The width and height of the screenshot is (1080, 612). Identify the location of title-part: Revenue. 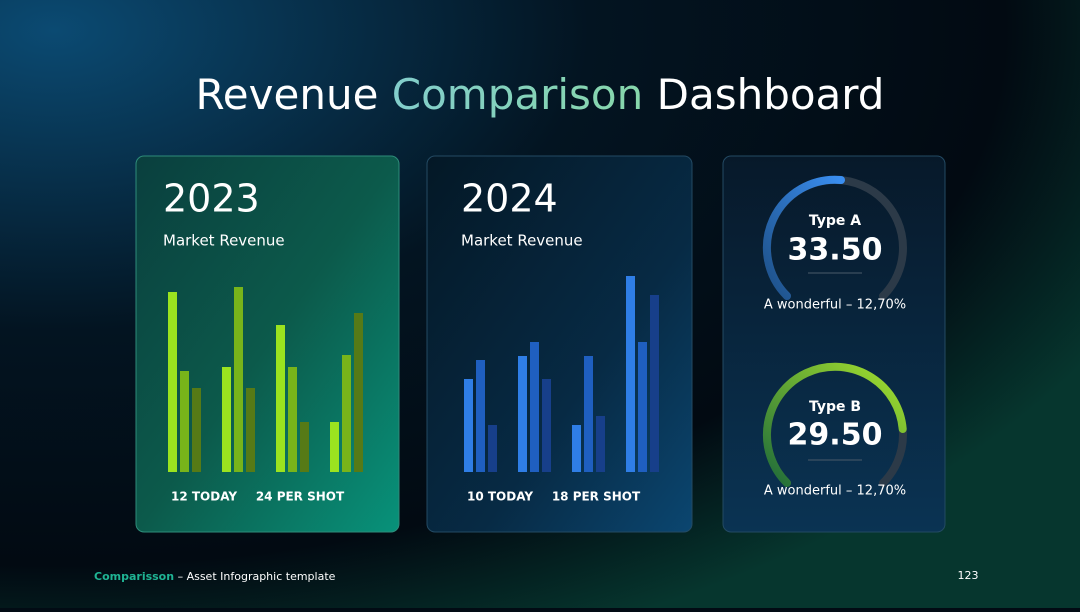
(287, 94).